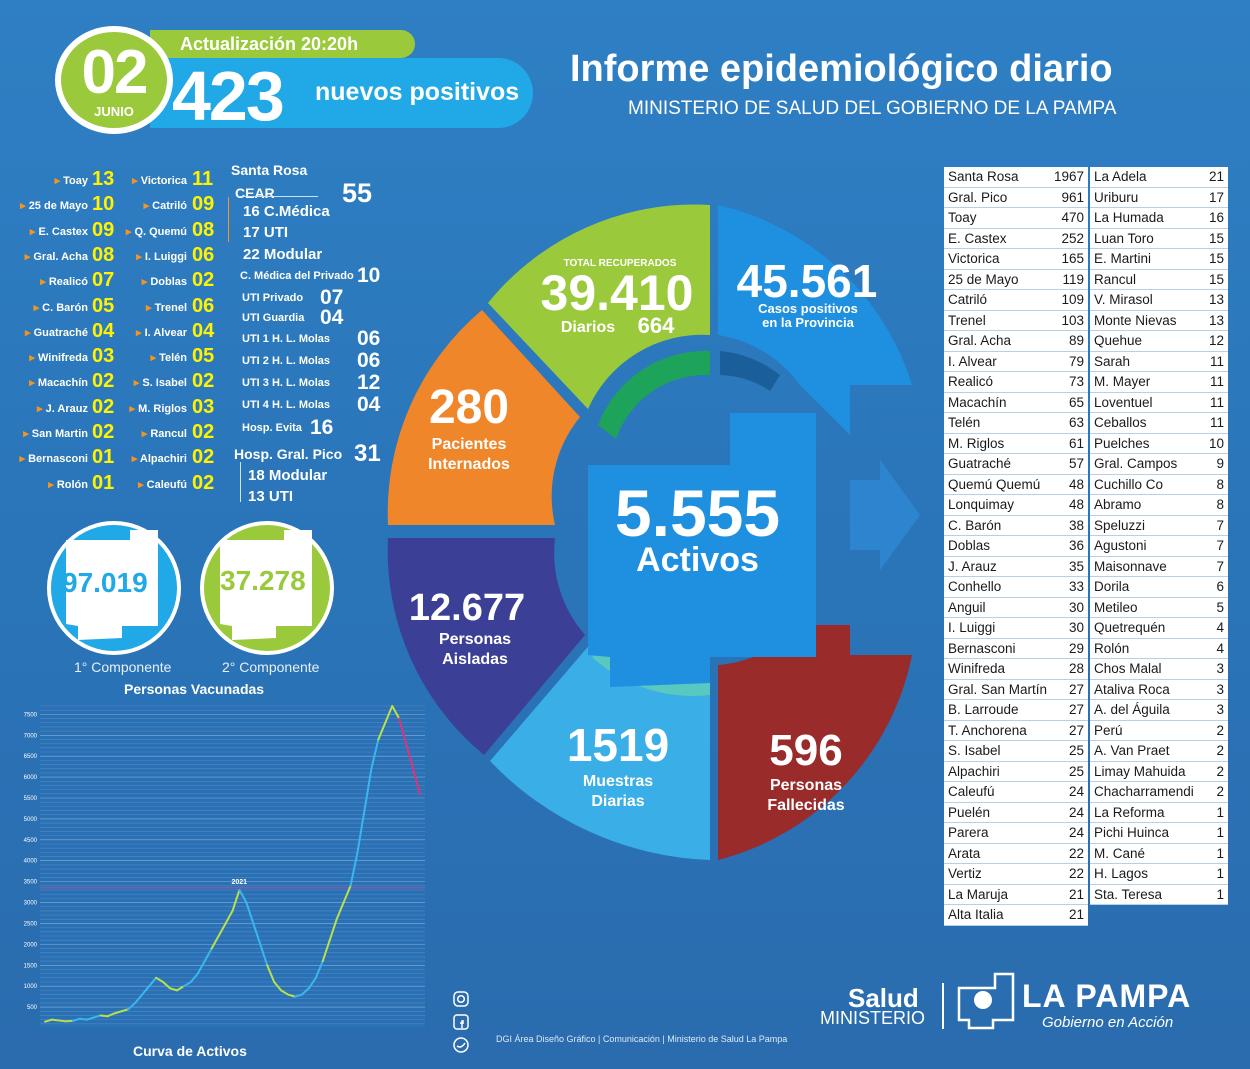  Describe the element at coordinates (255, 193) in the screenshot. I see `cear-label: CEAR` at that location.